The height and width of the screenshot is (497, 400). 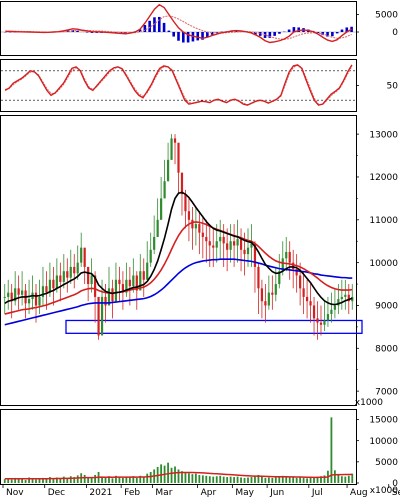 What do you see at coordinates (369, 403) in the screenshot?
I see `volume-unit-label: x1000` at bounding box center [369, 403].